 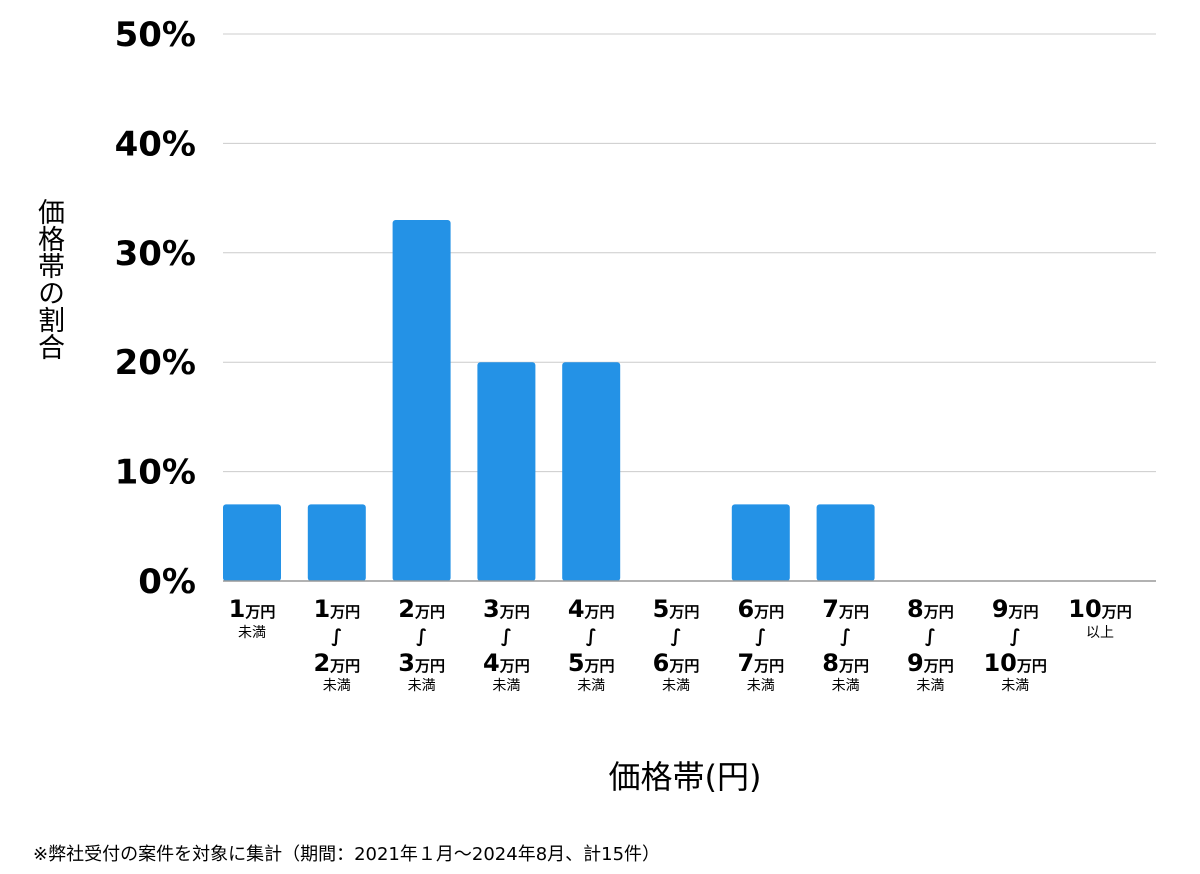 What do you see at coordinates (155, 363) in the screenshot?
I see `y-tick-label: 20%` at bounding box center [155, 363].